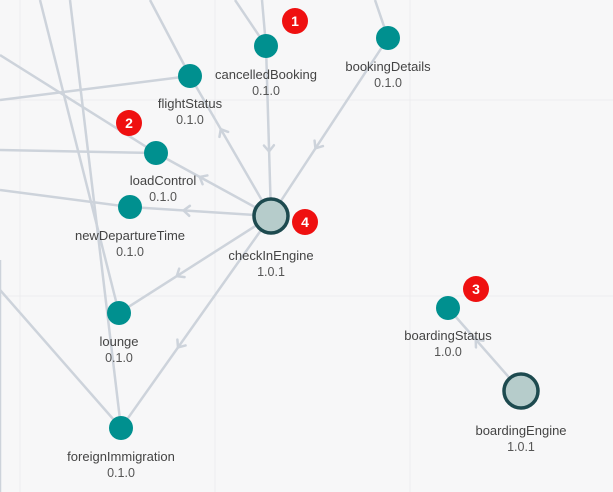 This screenshot has height=492, width=613. What do you see at coordinates (130, 244) in the screenshot?
I see `node-label-newDepartureTime: newDepartureTime 0.1.0` at bounding box center [130, 244].